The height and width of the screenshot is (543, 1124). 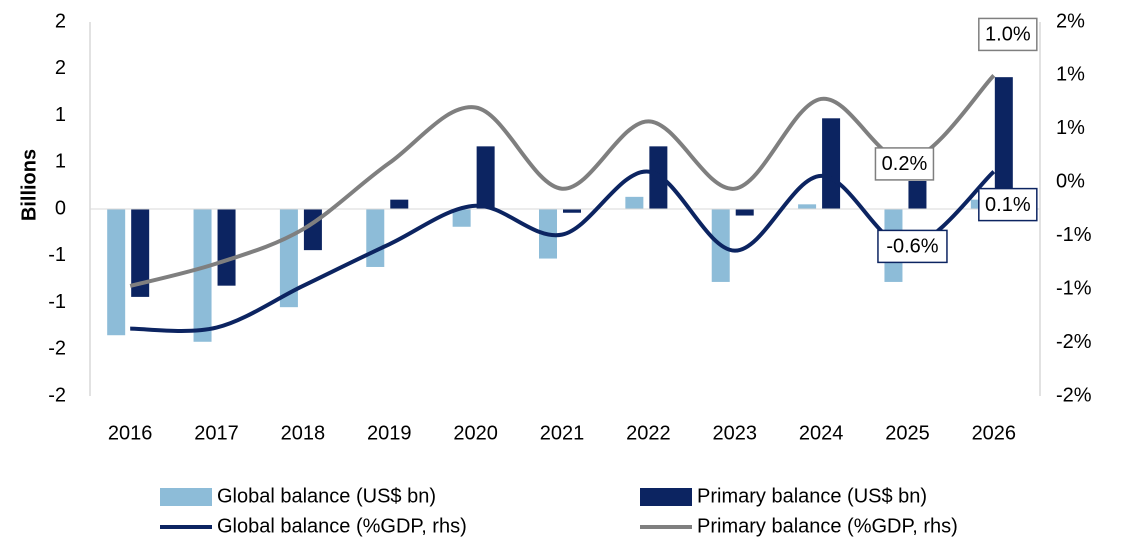 I want to click on value-label: -0.6%, so click(x=912, y=247).